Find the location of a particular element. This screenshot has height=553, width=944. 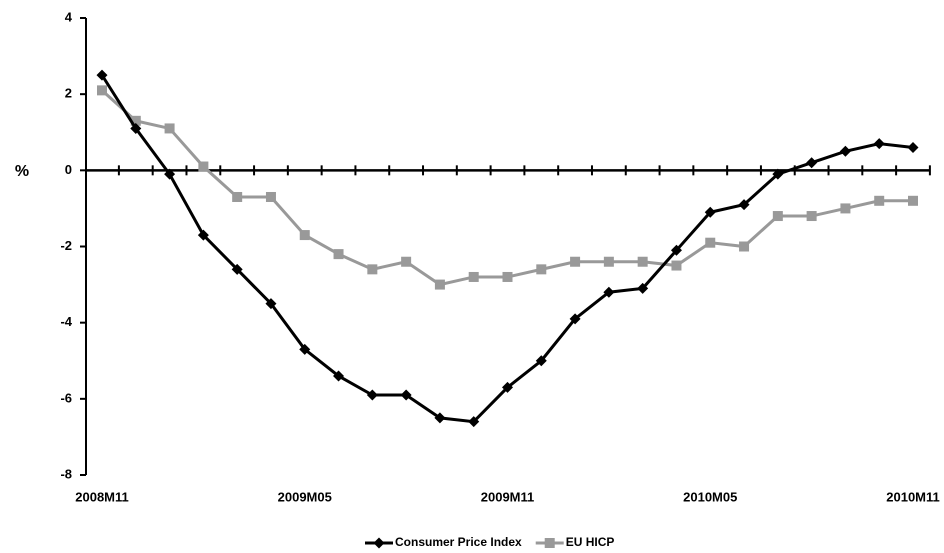

y-tick-label: -6 is located at coordinates (66, 397).